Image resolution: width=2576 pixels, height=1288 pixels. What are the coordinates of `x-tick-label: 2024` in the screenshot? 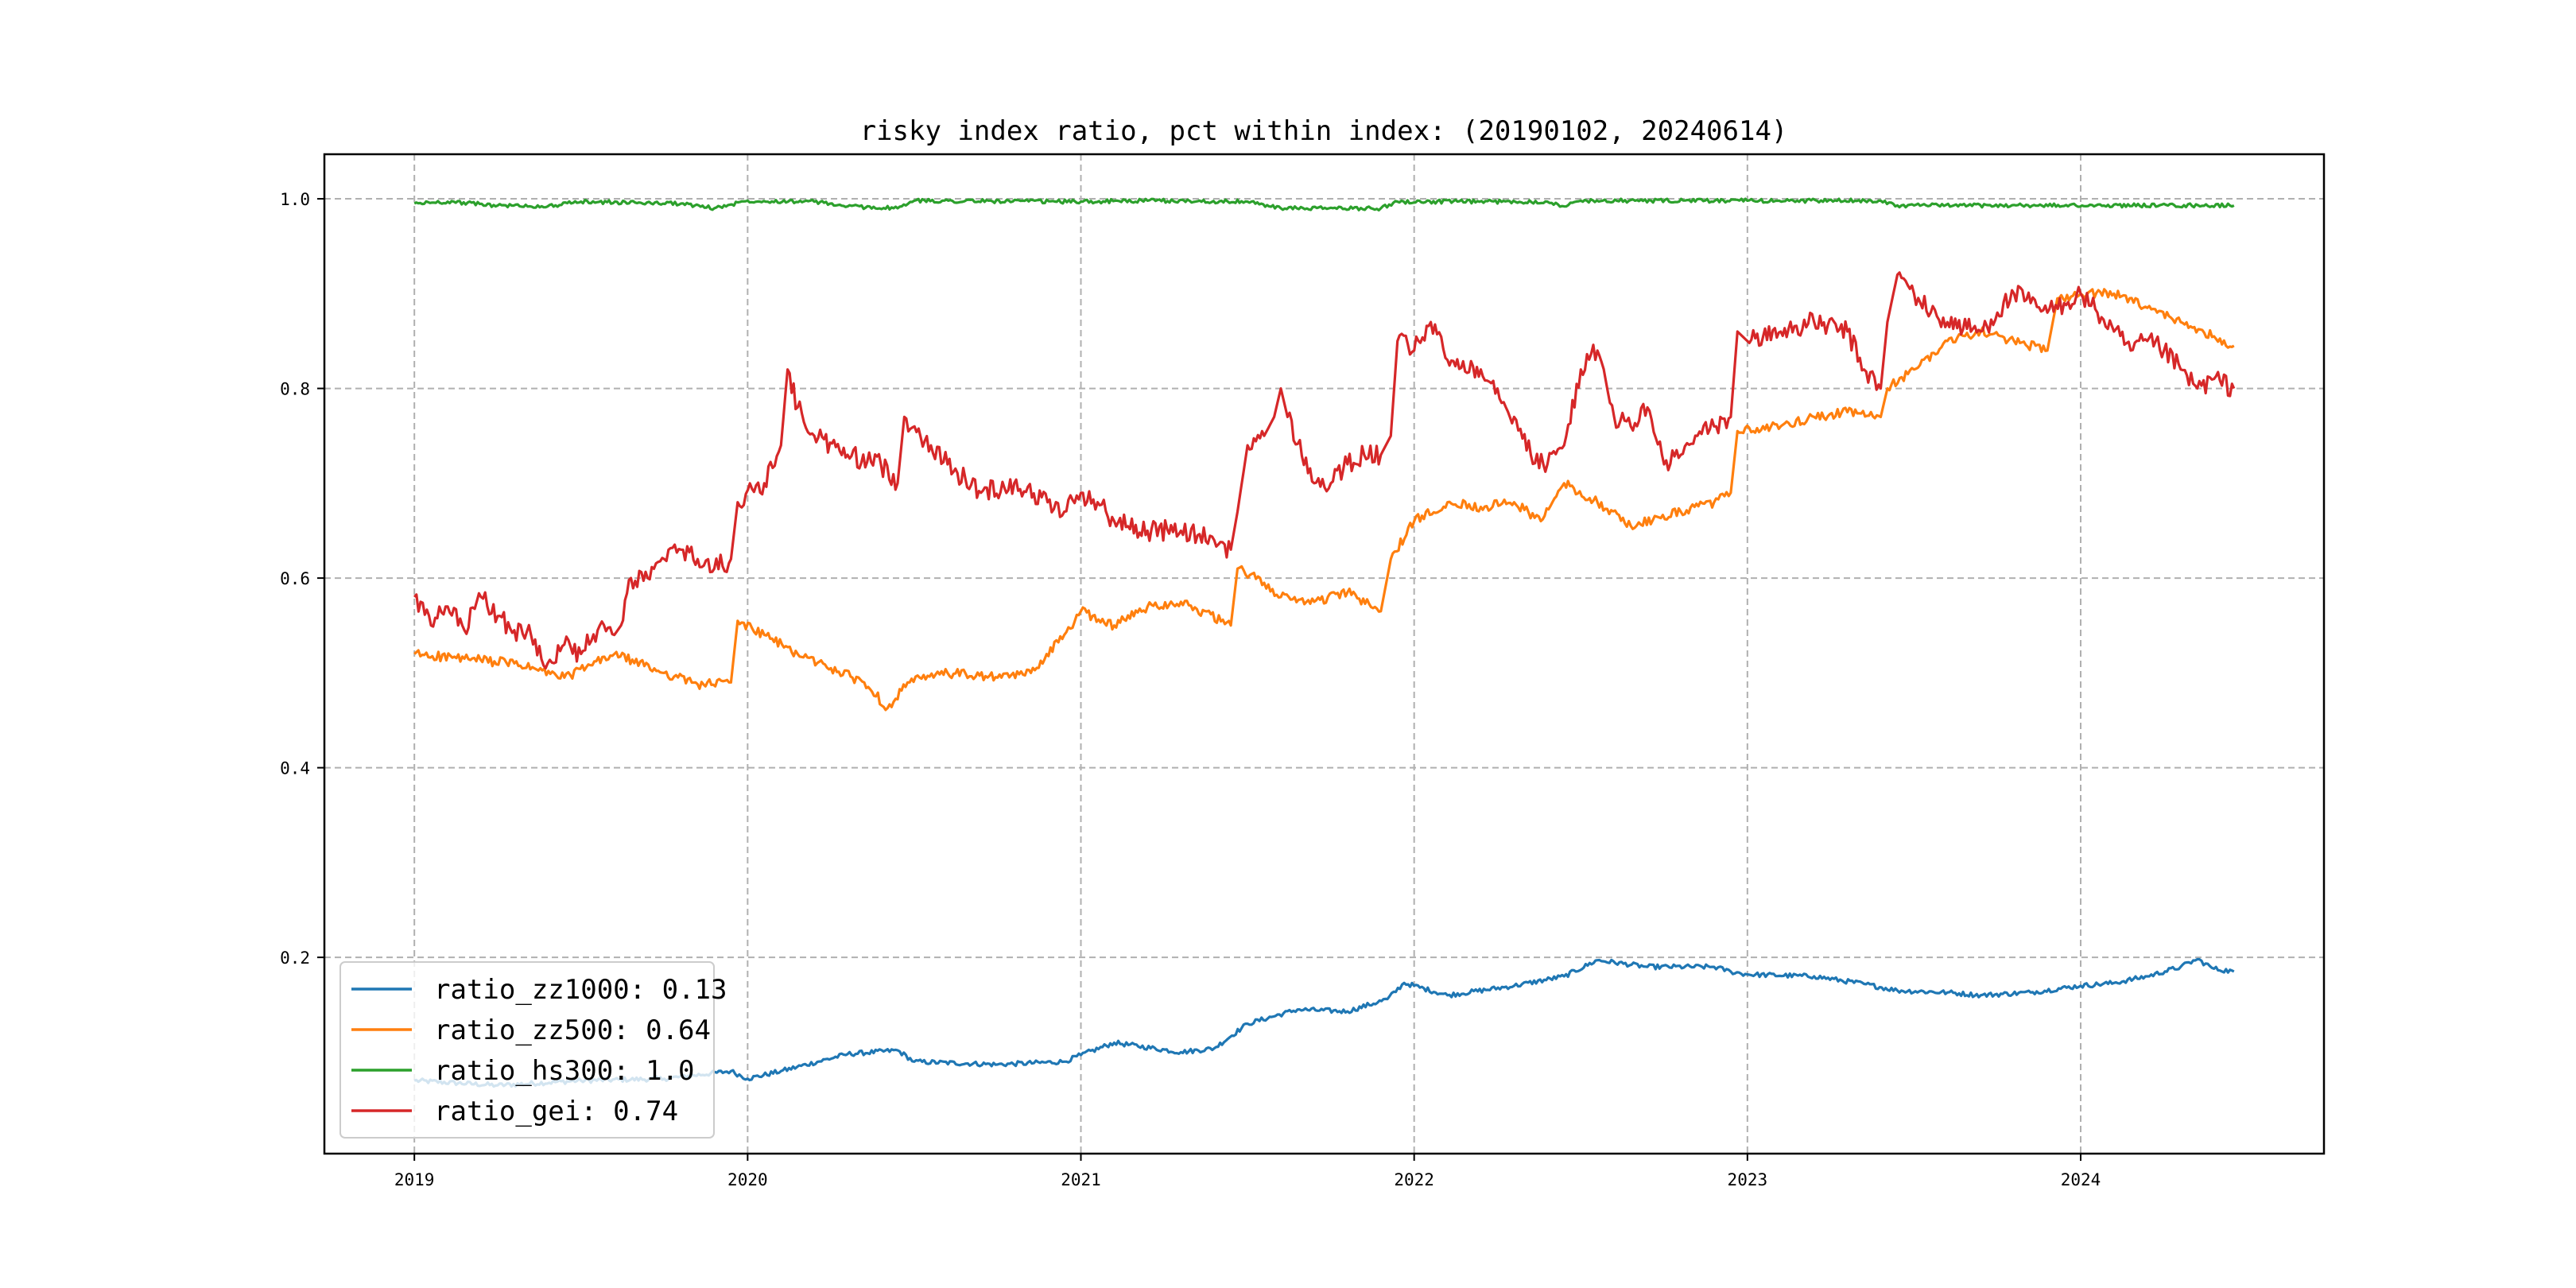 It's located at (2081, 1179).